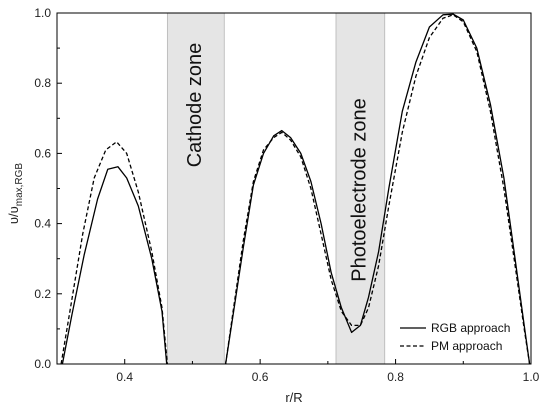 This screenshot has width=550, height=414. Describe the element at coordinates (531, 377) in the screenshot. I see `x-tick-label-3: 1.0` at that location.